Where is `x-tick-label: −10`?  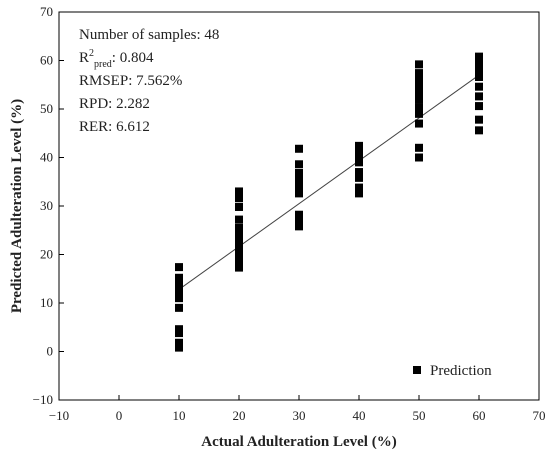
x-tick-label: −10 is located at coordinates (59, 415).